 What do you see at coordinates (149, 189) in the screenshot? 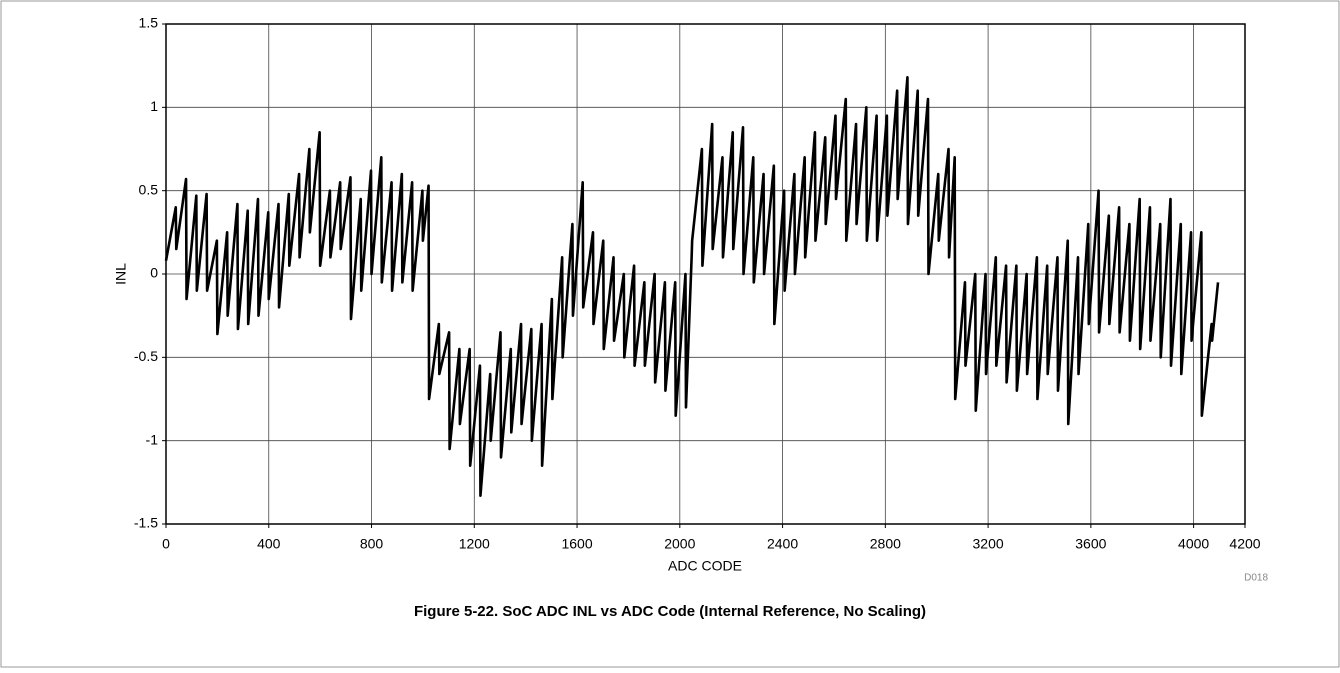
I see `y-tick-label: 0.5` at bounding box center [149, 189].